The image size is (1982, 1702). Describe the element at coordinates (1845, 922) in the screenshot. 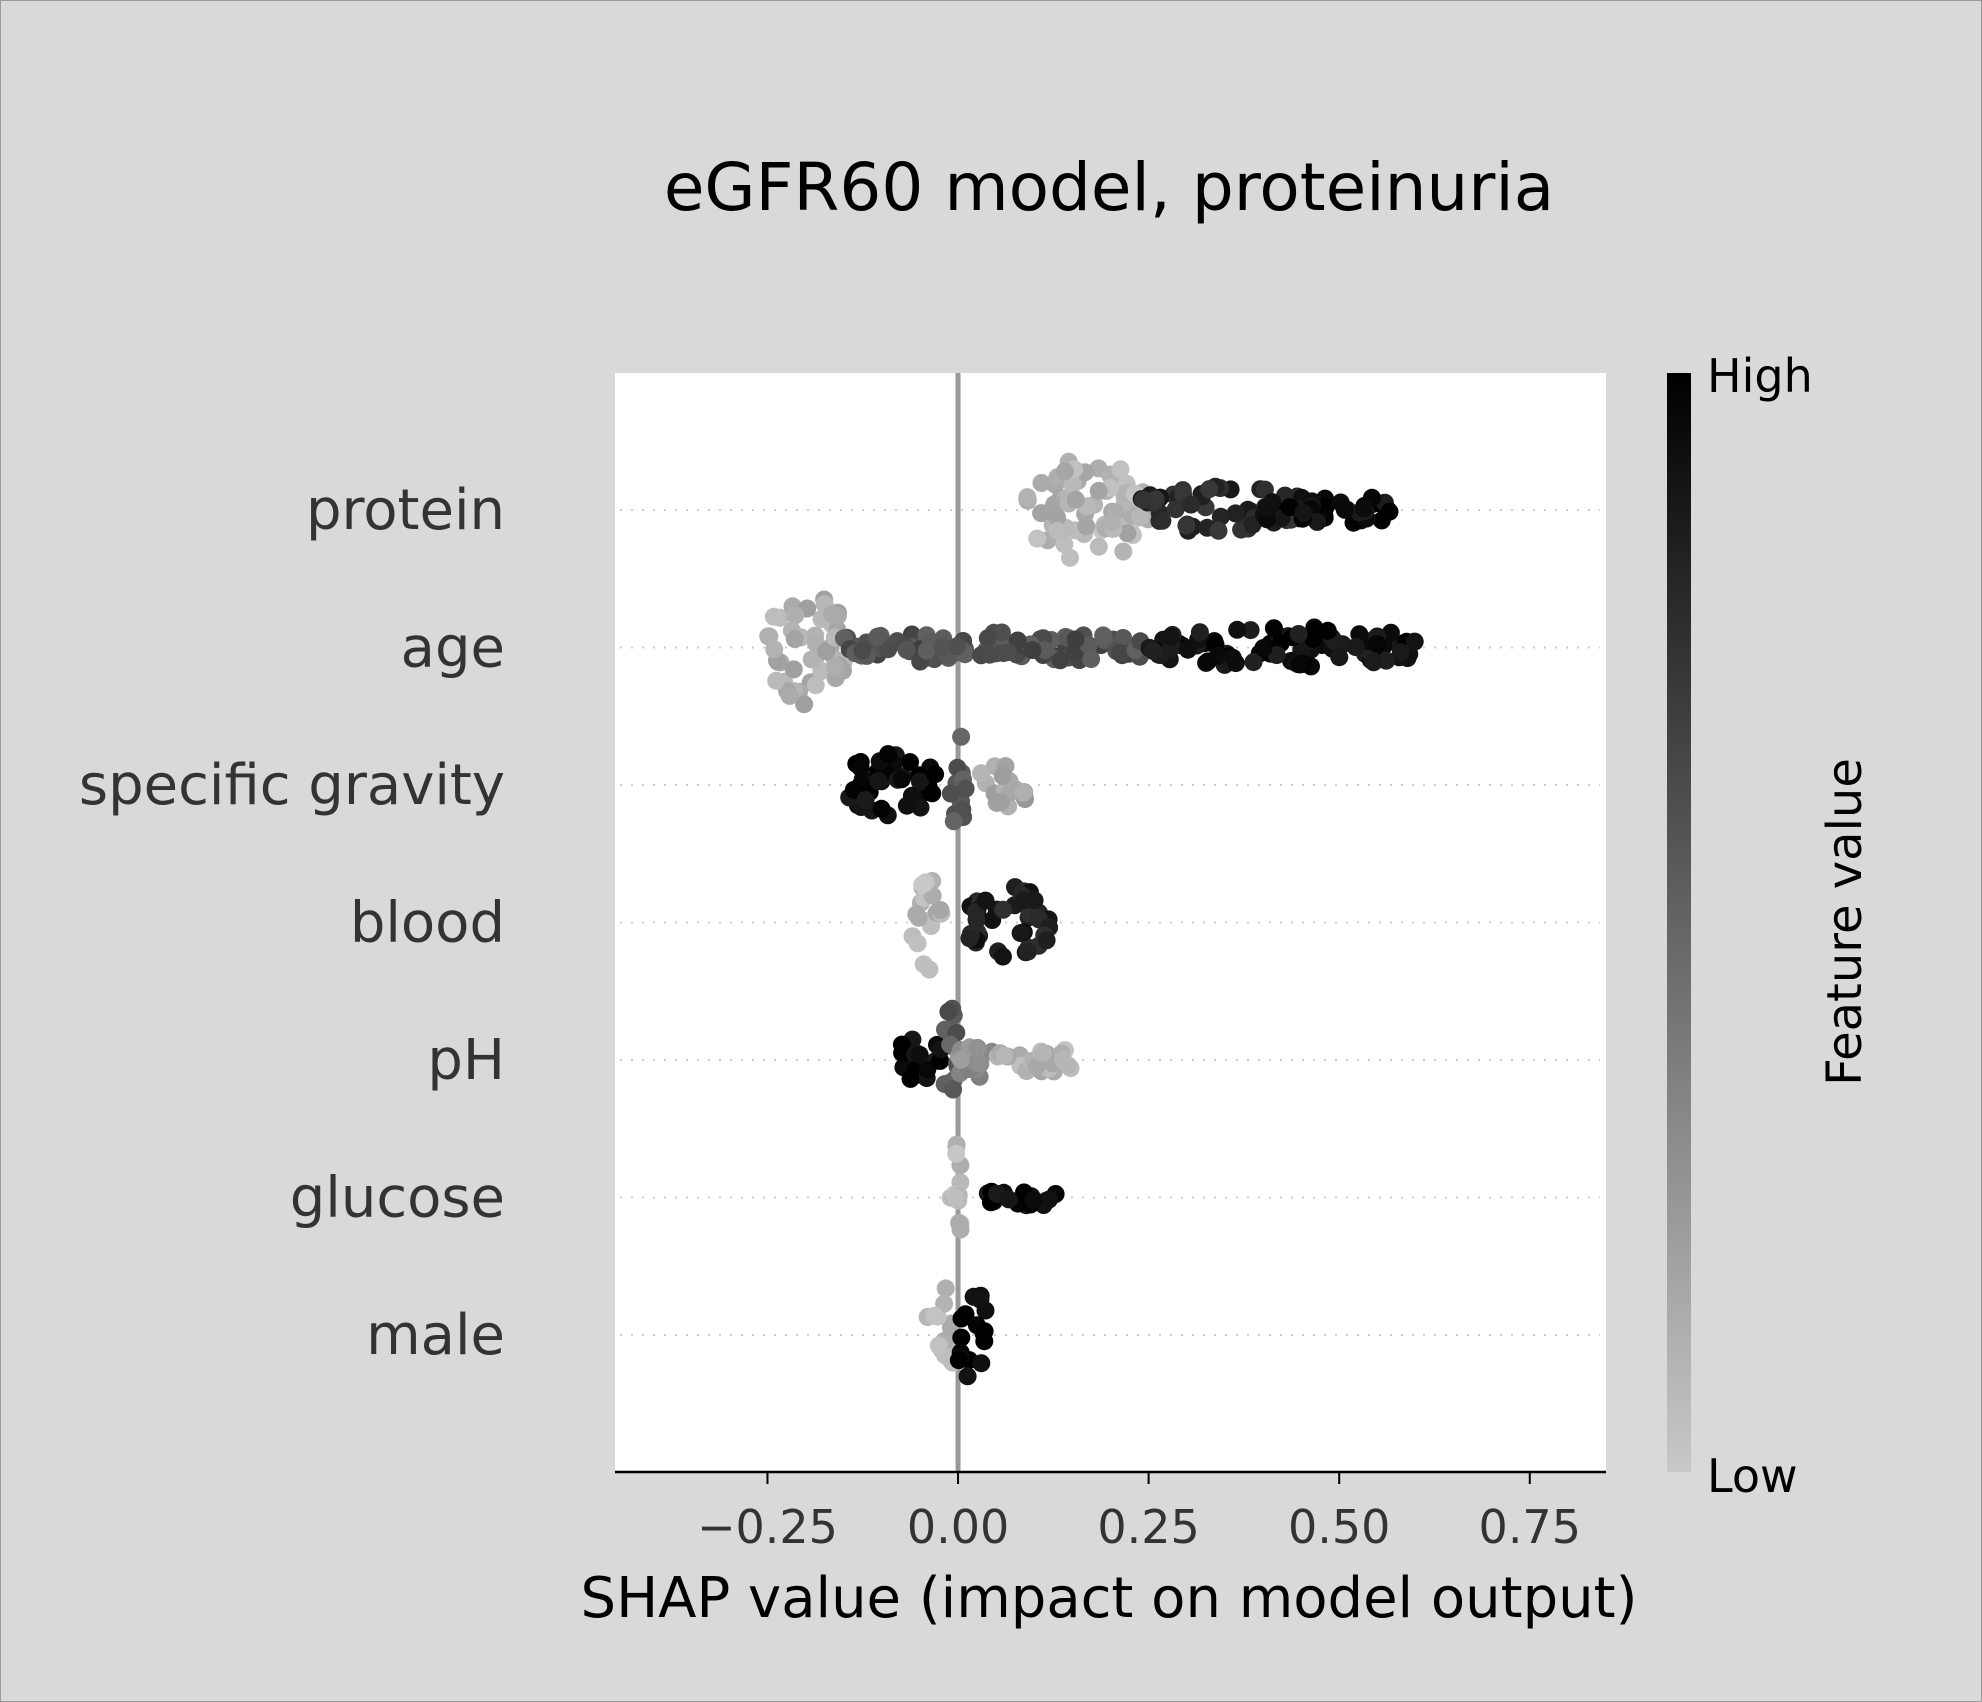

I see `colorbar-title: Feature value` at that location.